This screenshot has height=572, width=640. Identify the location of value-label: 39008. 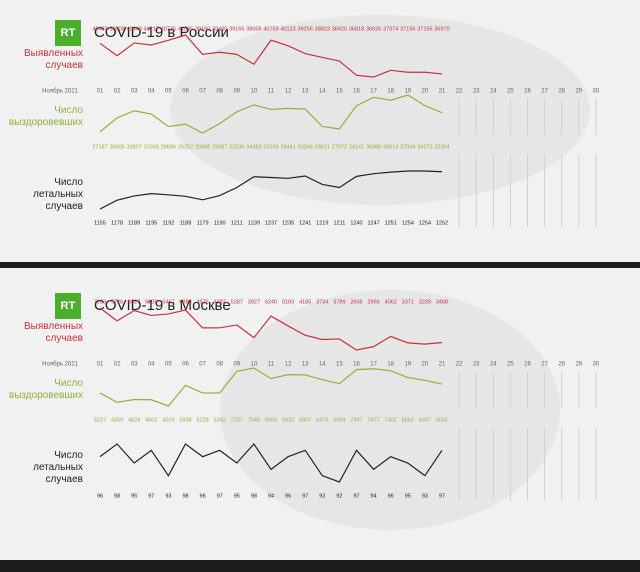
(116, 29).